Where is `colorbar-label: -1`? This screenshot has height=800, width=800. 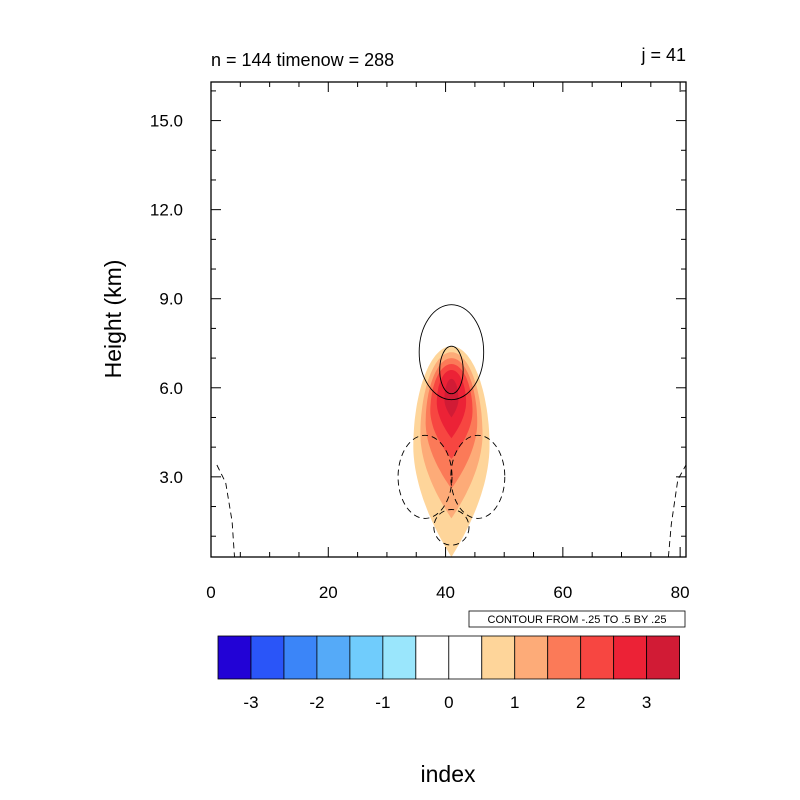
colorbar-label: -1 is located at coordinates (382, 702).